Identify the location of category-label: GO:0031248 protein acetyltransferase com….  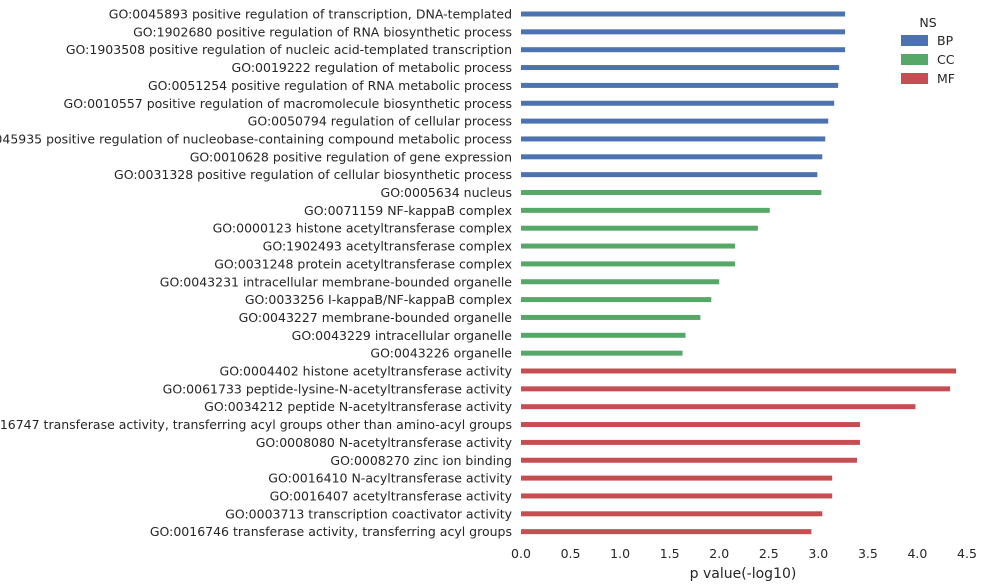
(363, 263).